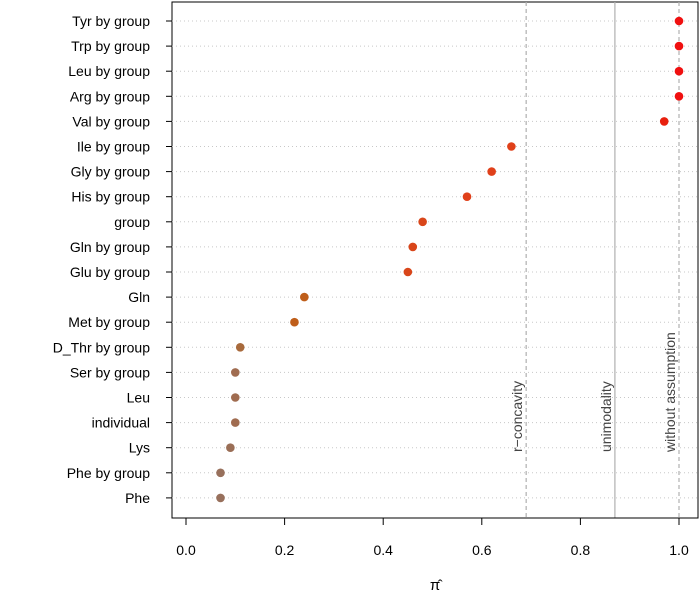 The width and height of the screenshot is (700, 600). What do you see at coordinates (108, 473) in the screenshot?
I see `category-label: Phe by group` at bounding box center [108, 473].